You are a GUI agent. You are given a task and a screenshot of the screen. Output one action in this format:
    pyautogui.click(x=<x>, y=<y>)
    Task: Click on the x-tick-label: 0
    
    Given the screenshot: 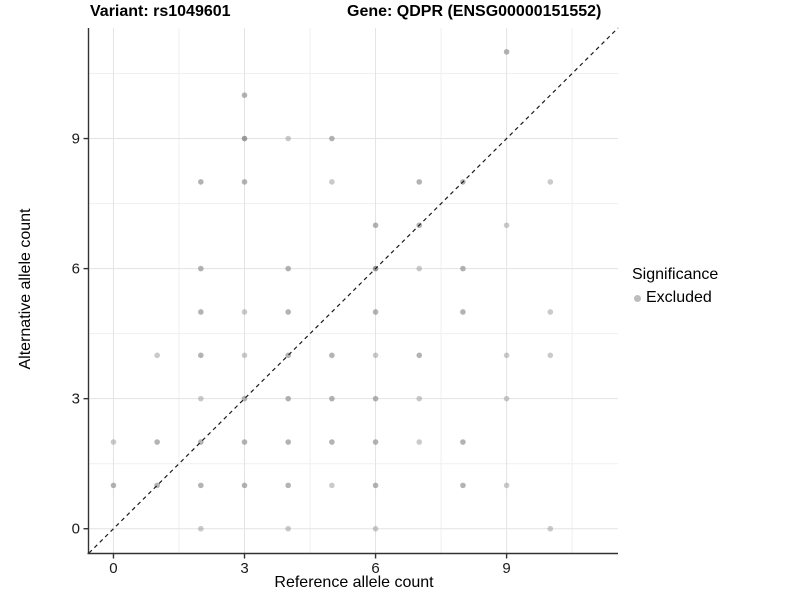 What is the action you would take?
    pyautogui.click(x=113, y=568)
    